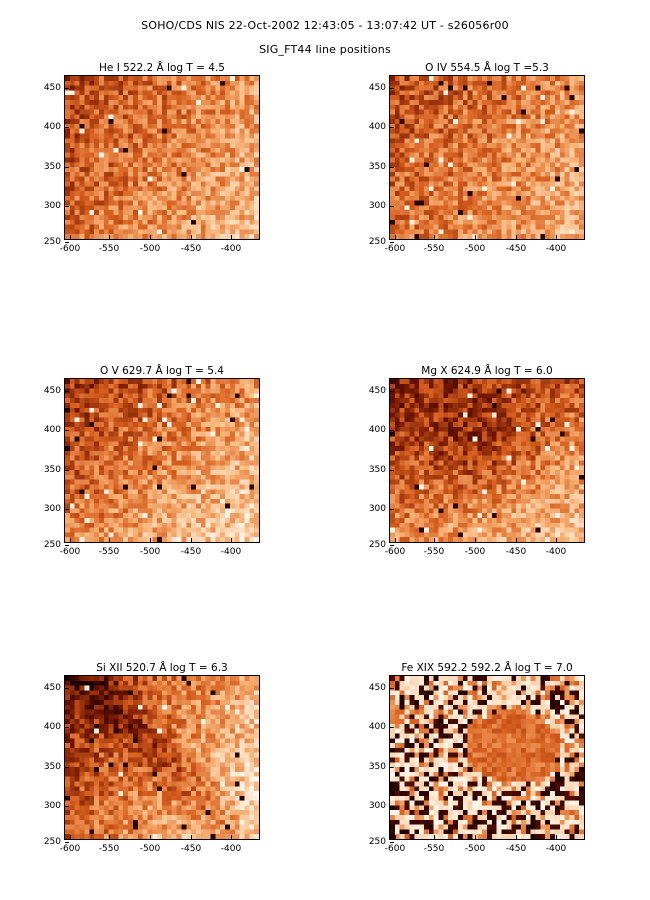 This screenshot has width=650, height=900. What do you see at coordinates (162, 371) in the screenshot?
I see `panel-title: O V 629.7 Å log T = 5.4` at bounding box center [162, 371].